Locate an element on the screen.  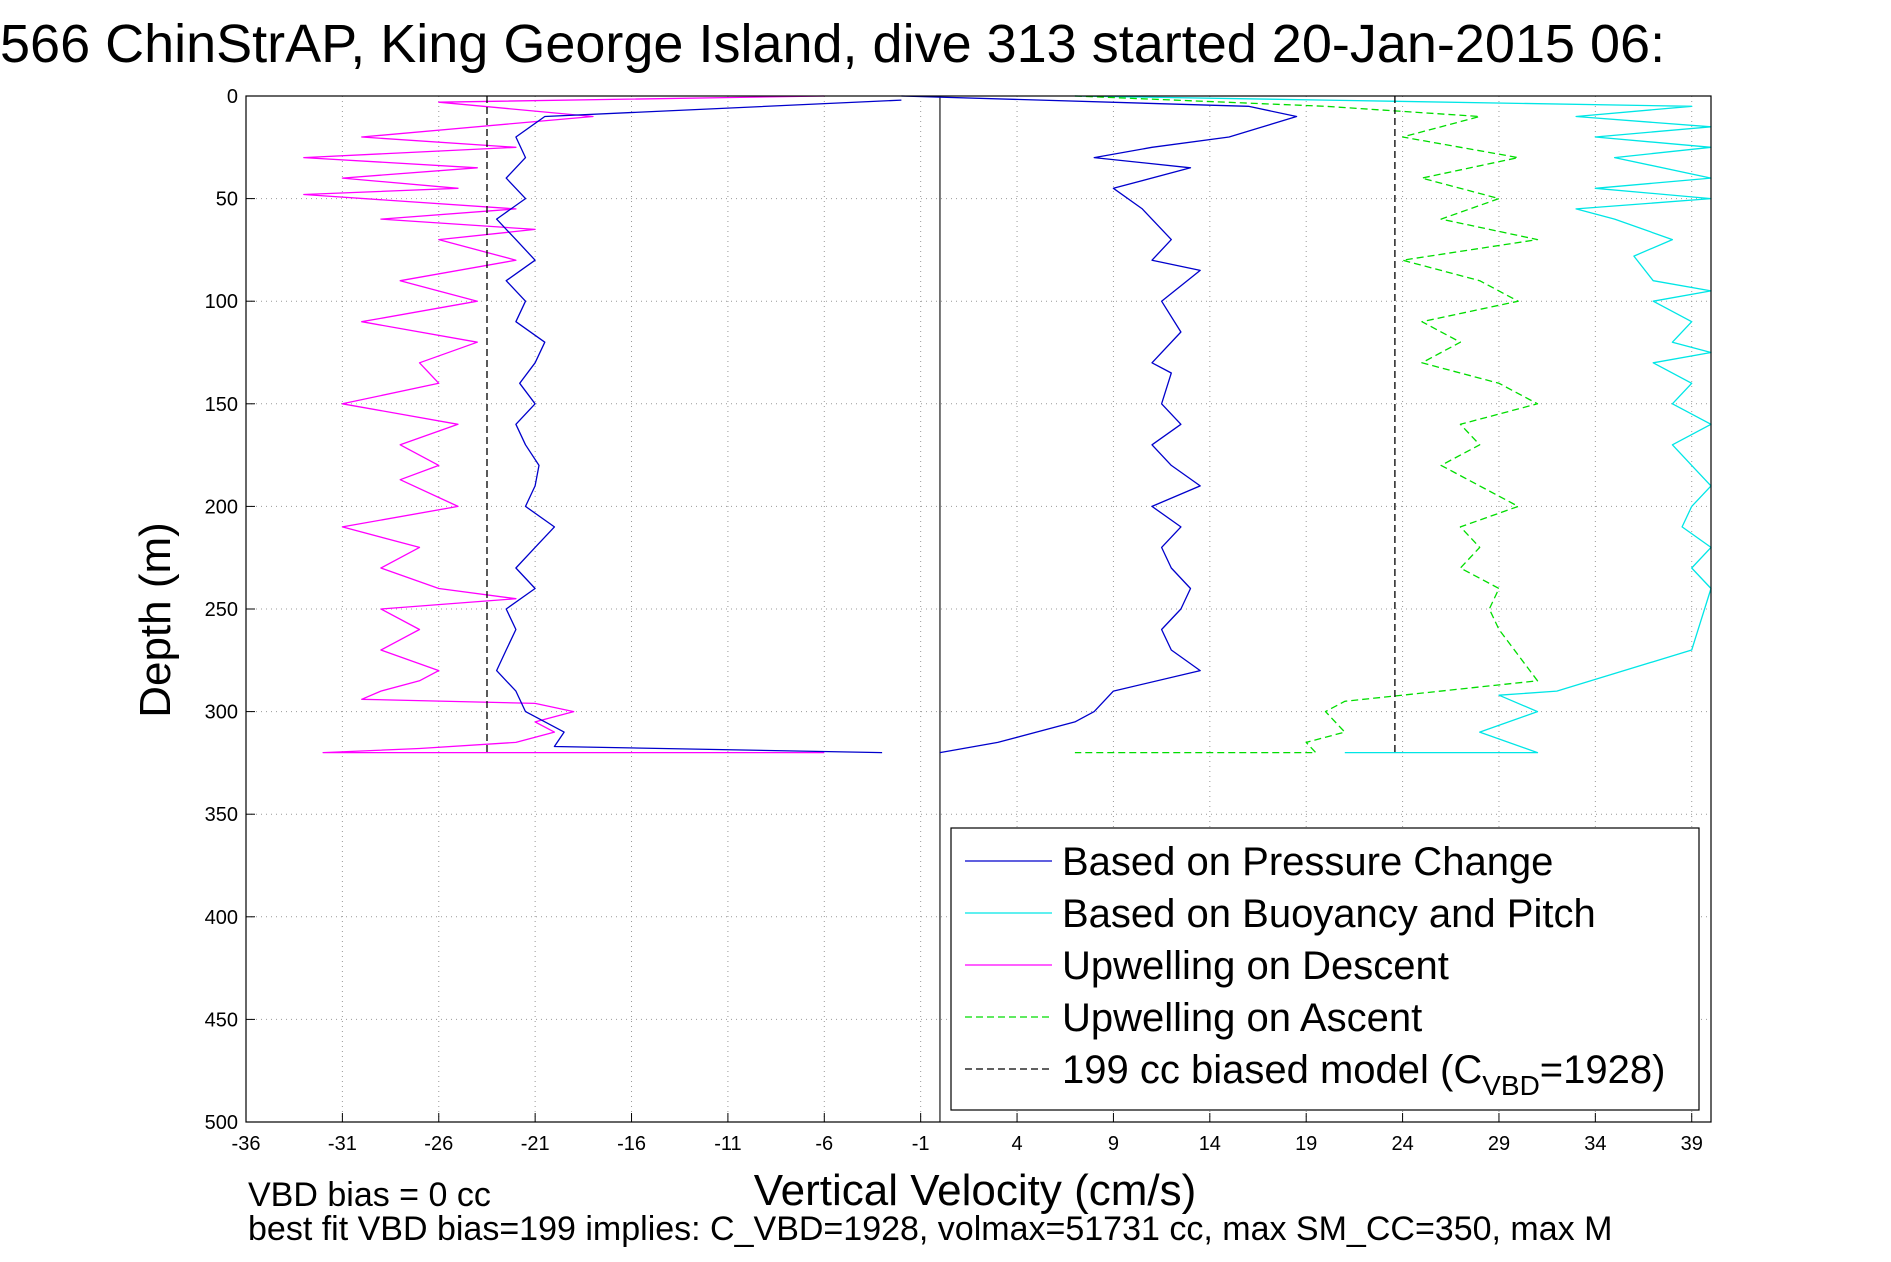
legend-label-suffix: =1928) is located at coordinates (1603, 1070).